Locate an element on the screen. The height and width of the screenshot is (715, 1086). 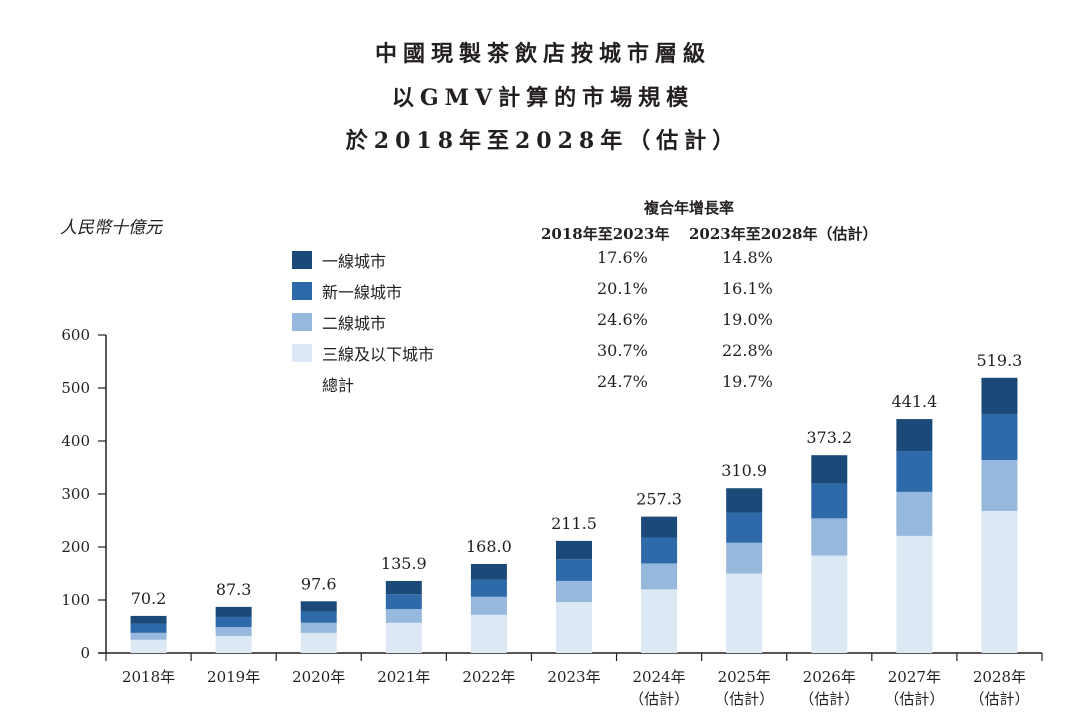
legend-label: 三線及以下城市 is located at coordinates (378, 354).